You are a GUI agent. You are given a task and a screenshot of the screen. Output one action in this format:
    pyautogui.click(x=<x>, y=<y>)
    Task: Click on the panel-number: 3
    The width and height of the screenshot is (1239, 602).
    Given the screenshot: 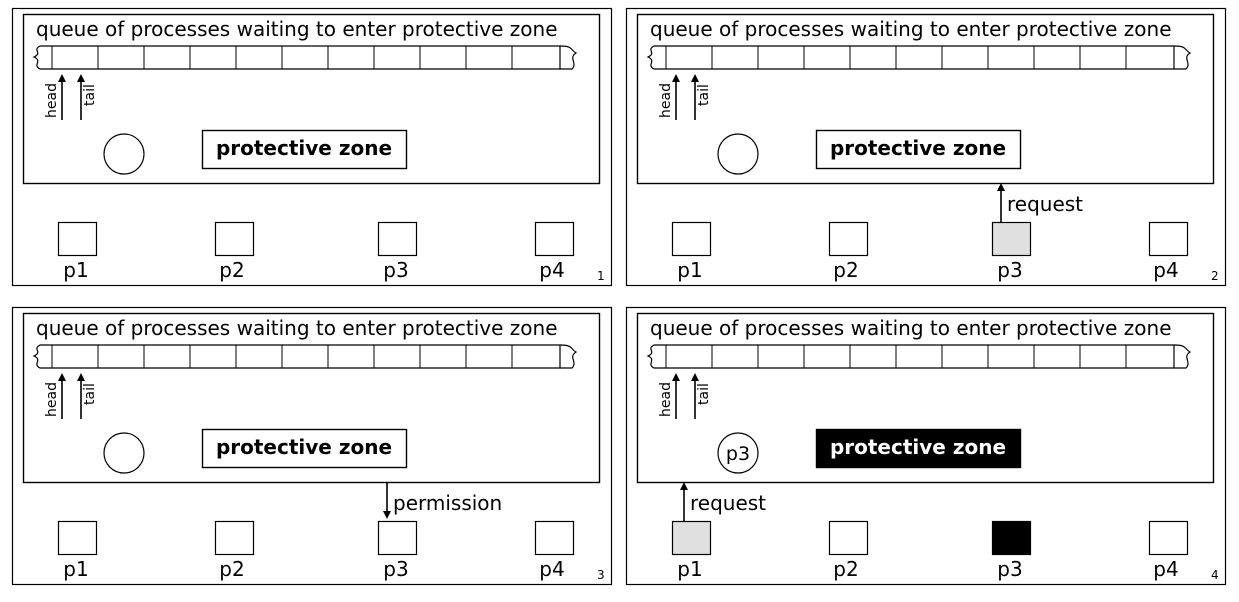 What is the action you would take?
    pyautogui.click(x=601, y=575)
    